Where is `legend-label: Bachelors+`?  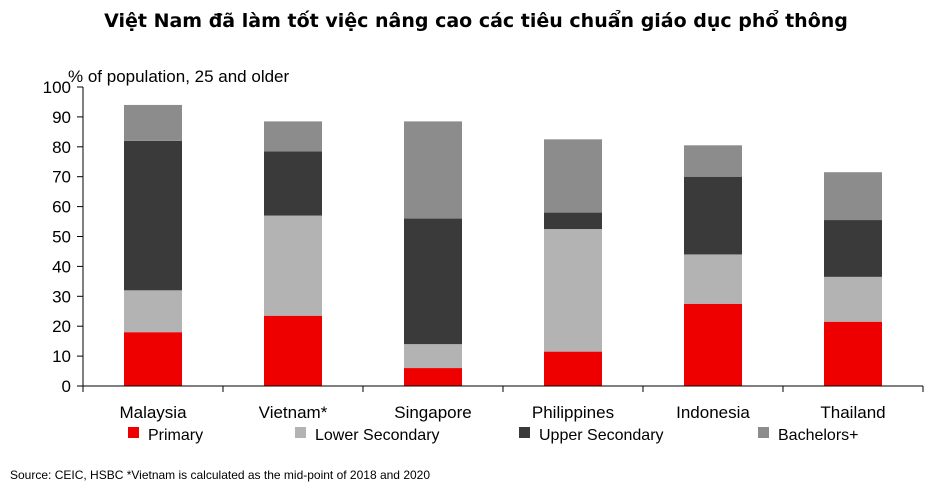 legend-label: Bachelors+ is located at coordinates (818, 435).